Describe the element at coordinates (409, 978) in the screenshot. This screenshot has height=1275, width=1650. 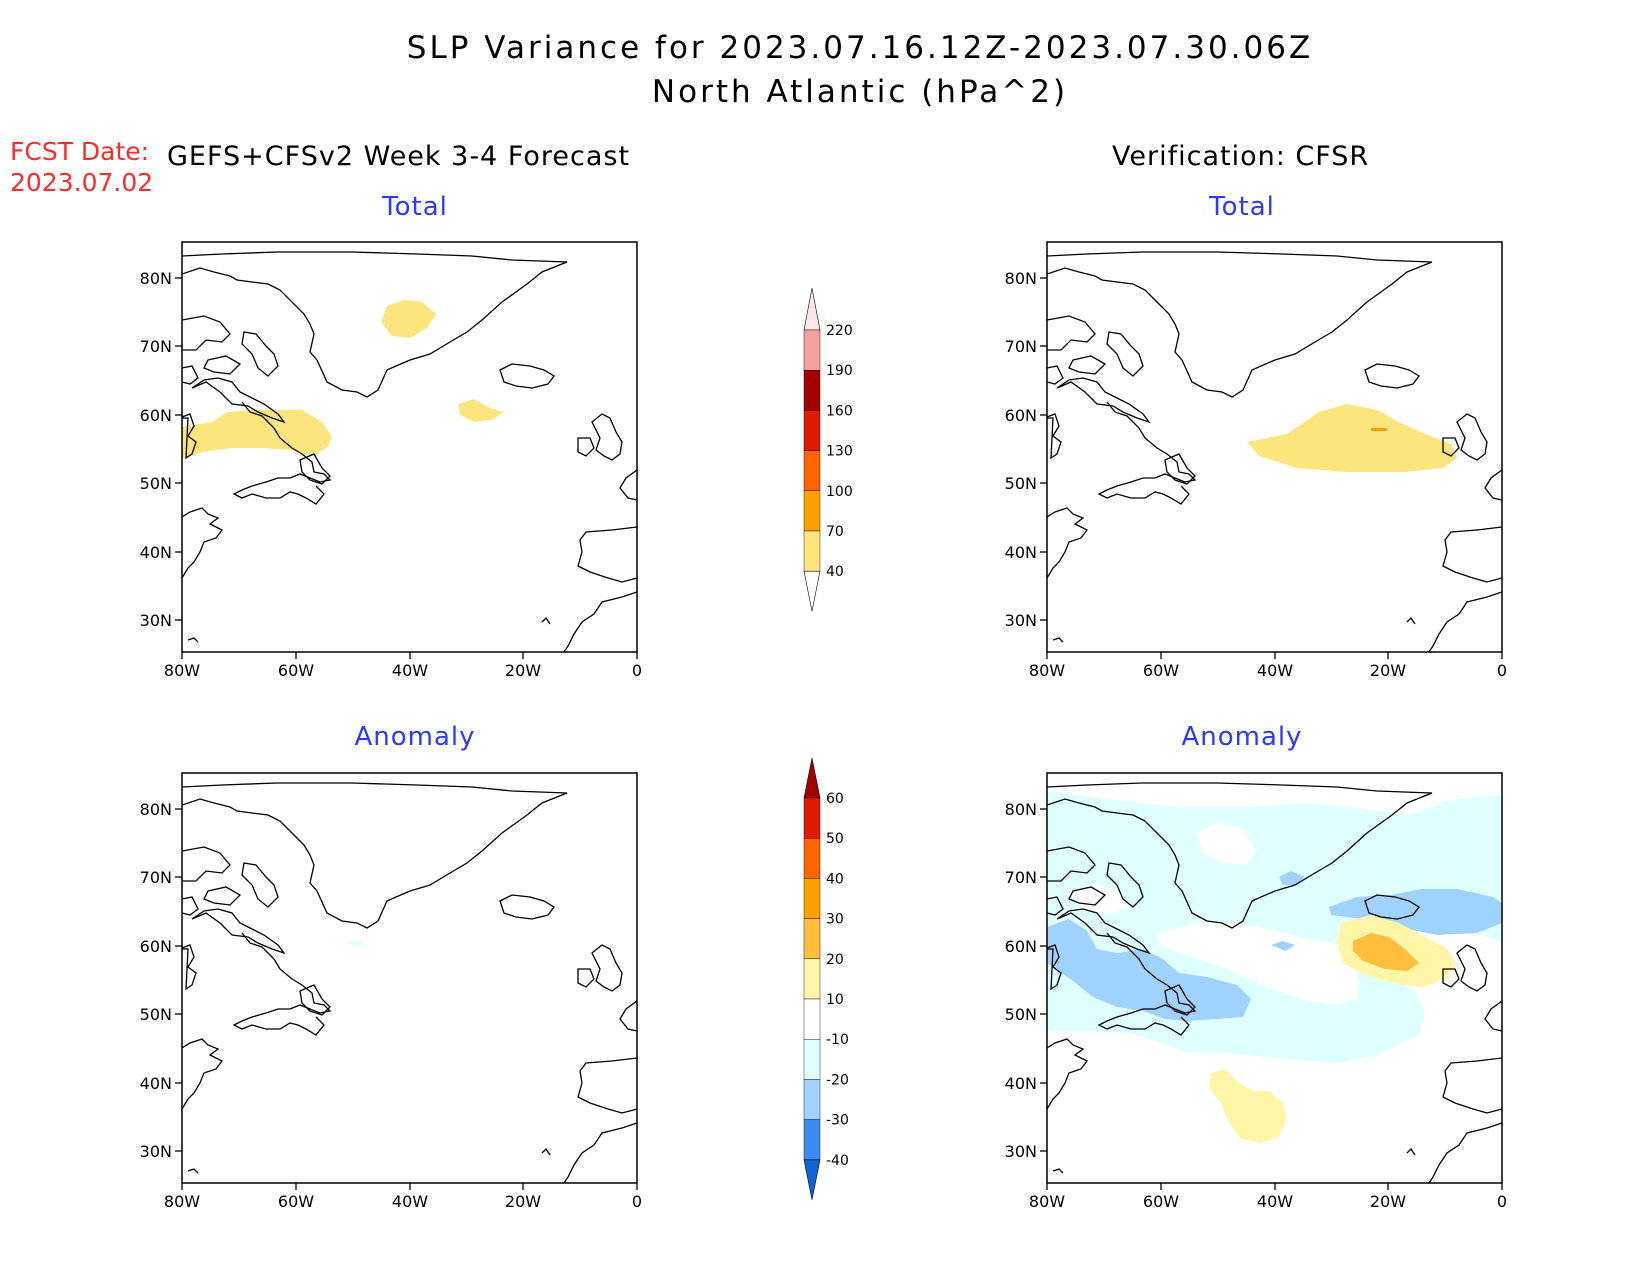
I see `map-panel-forecast-anomaly` at that location.